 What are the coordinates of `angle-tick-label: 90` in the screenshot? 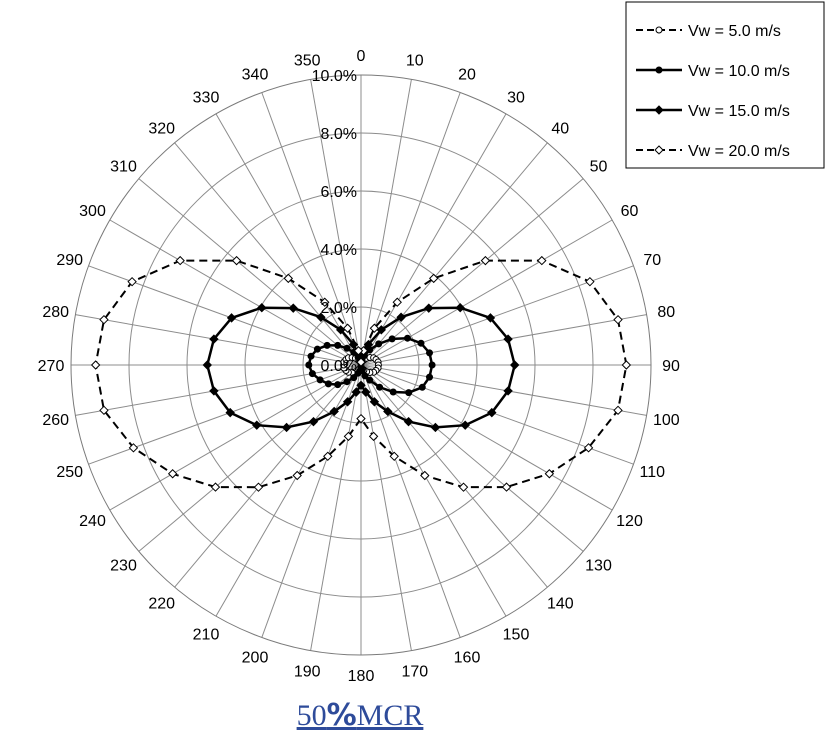 It's located at (671, 366).